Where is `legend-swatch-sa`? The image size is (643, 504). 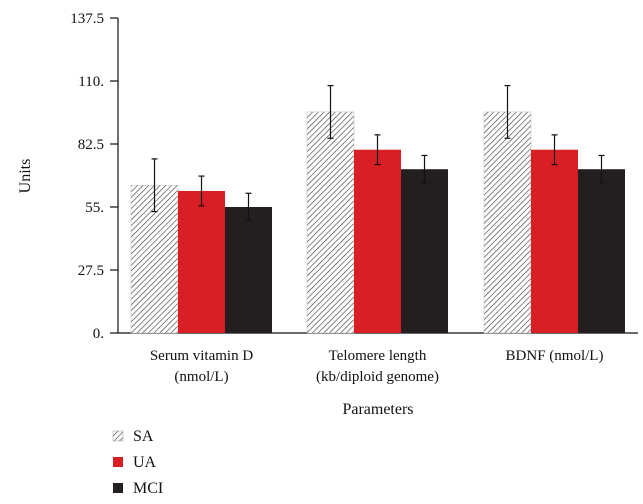
legend-swatch-sa is located at coordinates (118, 436).